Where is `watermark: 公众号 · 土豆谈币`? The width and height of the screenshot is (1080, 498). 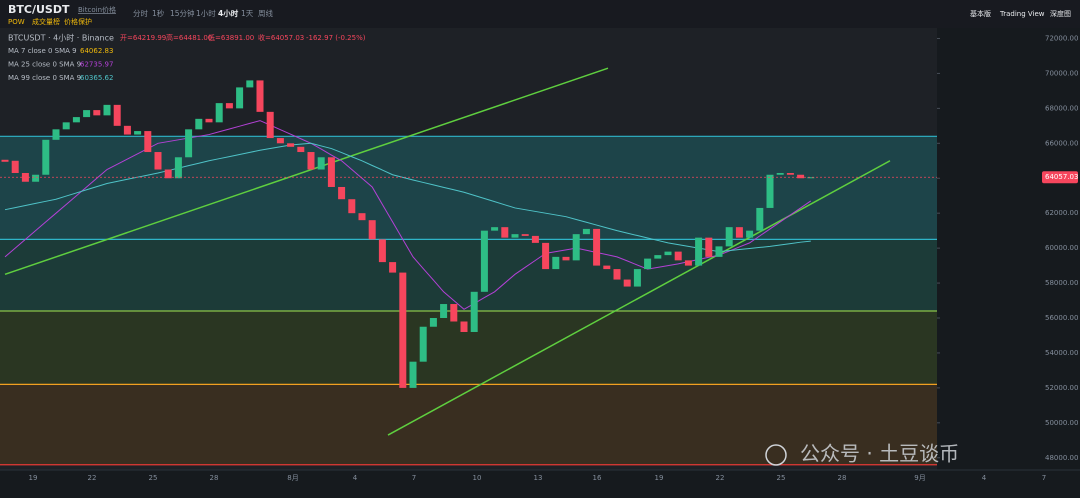
watermark: 公众号 · 土豆谈币 is located at coordinates (879, 454).